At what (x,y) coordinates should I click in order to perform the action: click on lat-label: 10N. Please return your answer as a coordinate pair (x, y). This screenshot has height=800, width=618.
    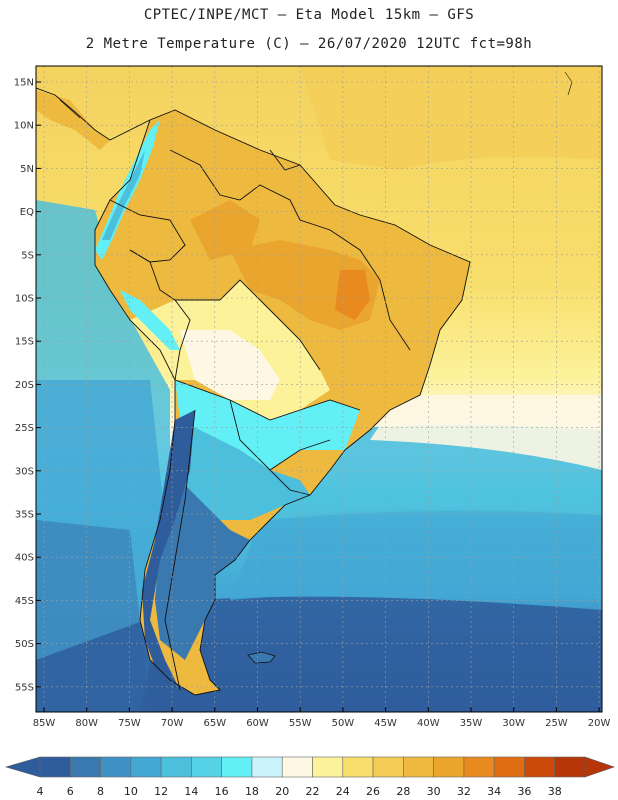
    Looking at the image, I should click on (24, 126).